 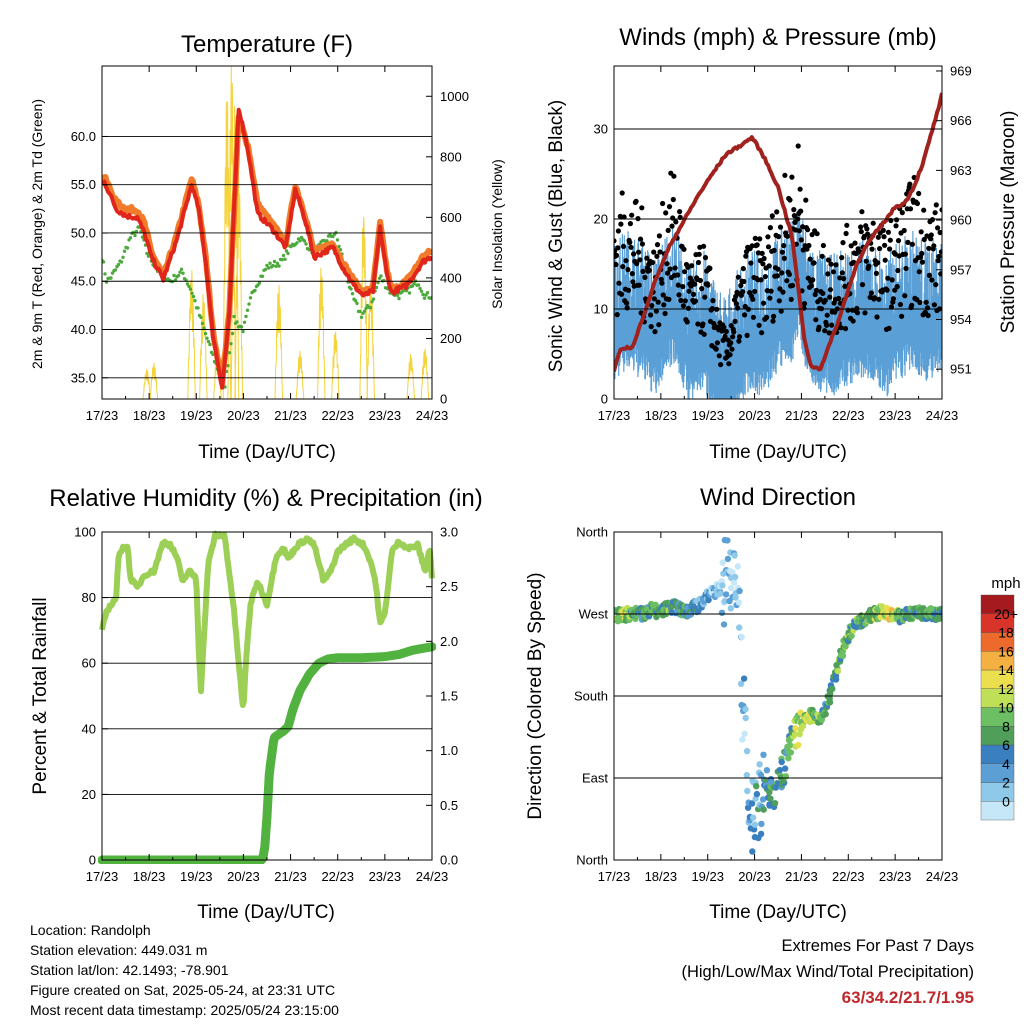 What do you see at coordinates (337, 415) in the screenshot?
I see `x-tick-label: 22/23` at bounding box center [337, 415].